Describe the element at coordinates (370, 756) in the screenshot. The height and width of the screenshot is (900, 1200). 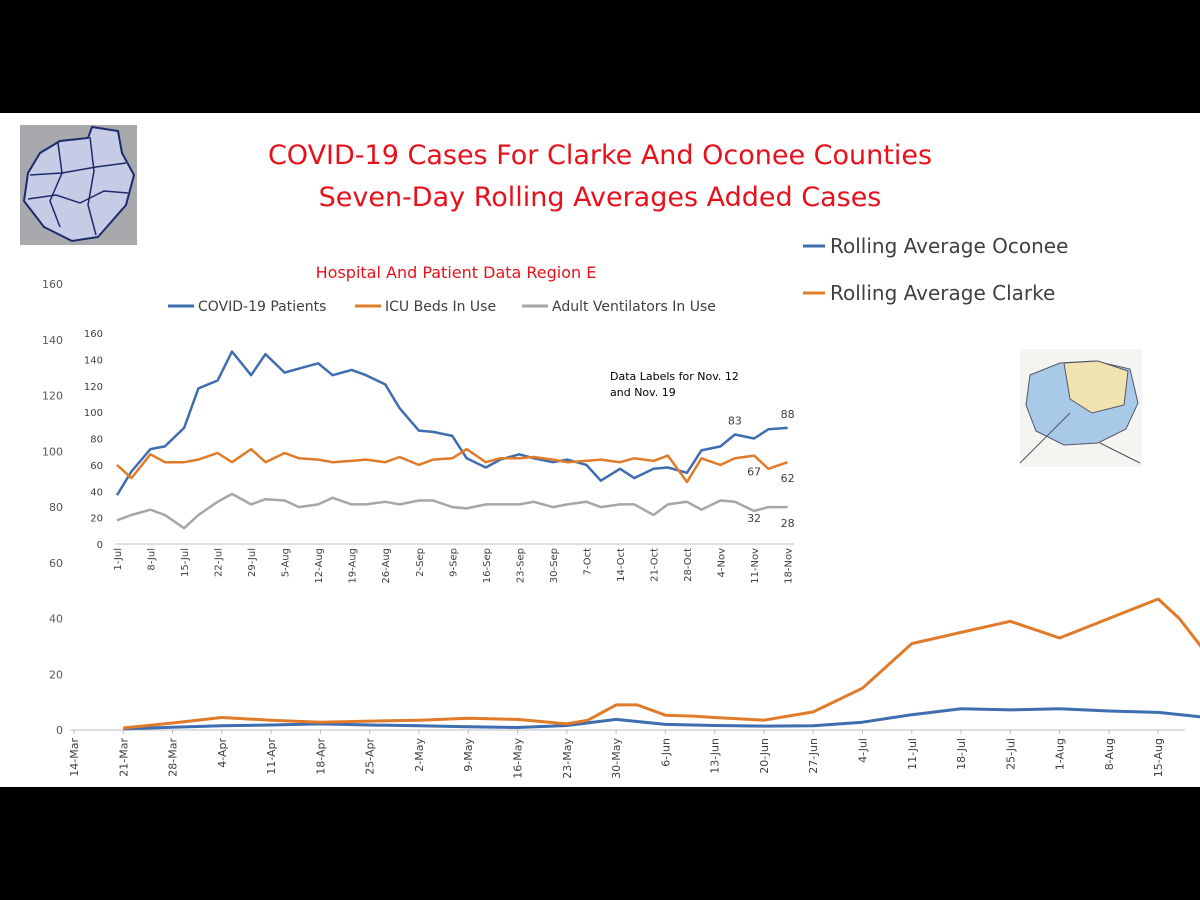
I see `x-tick-label: 25-Apr` at that location.